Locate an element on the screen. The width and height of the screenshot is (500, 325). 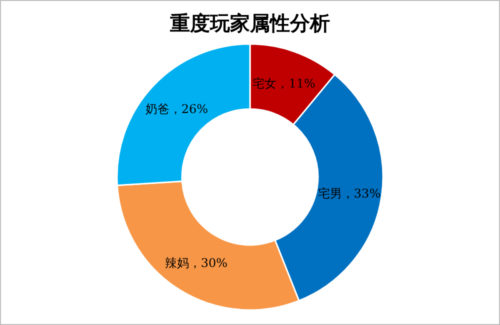
data-label: ，11% is located at coordinates (296, 83).